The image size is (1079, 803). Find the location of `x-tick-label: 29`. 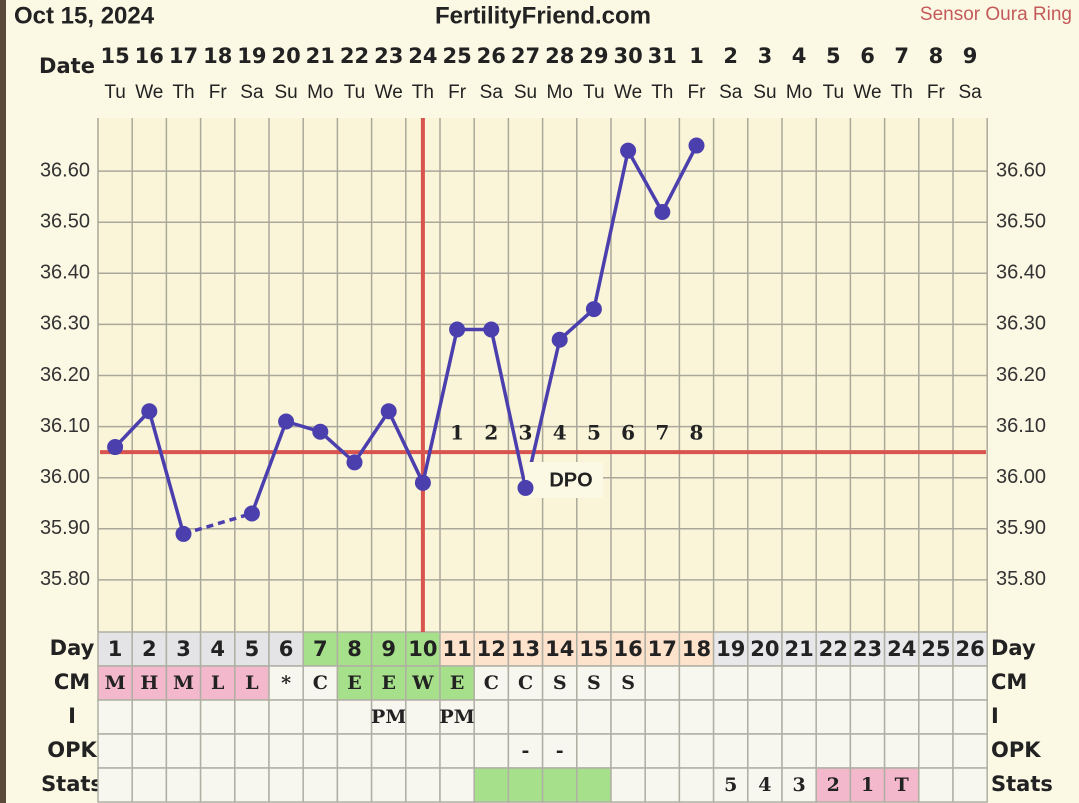

x-tick-label: 29 is located at coordinates (593, 56).